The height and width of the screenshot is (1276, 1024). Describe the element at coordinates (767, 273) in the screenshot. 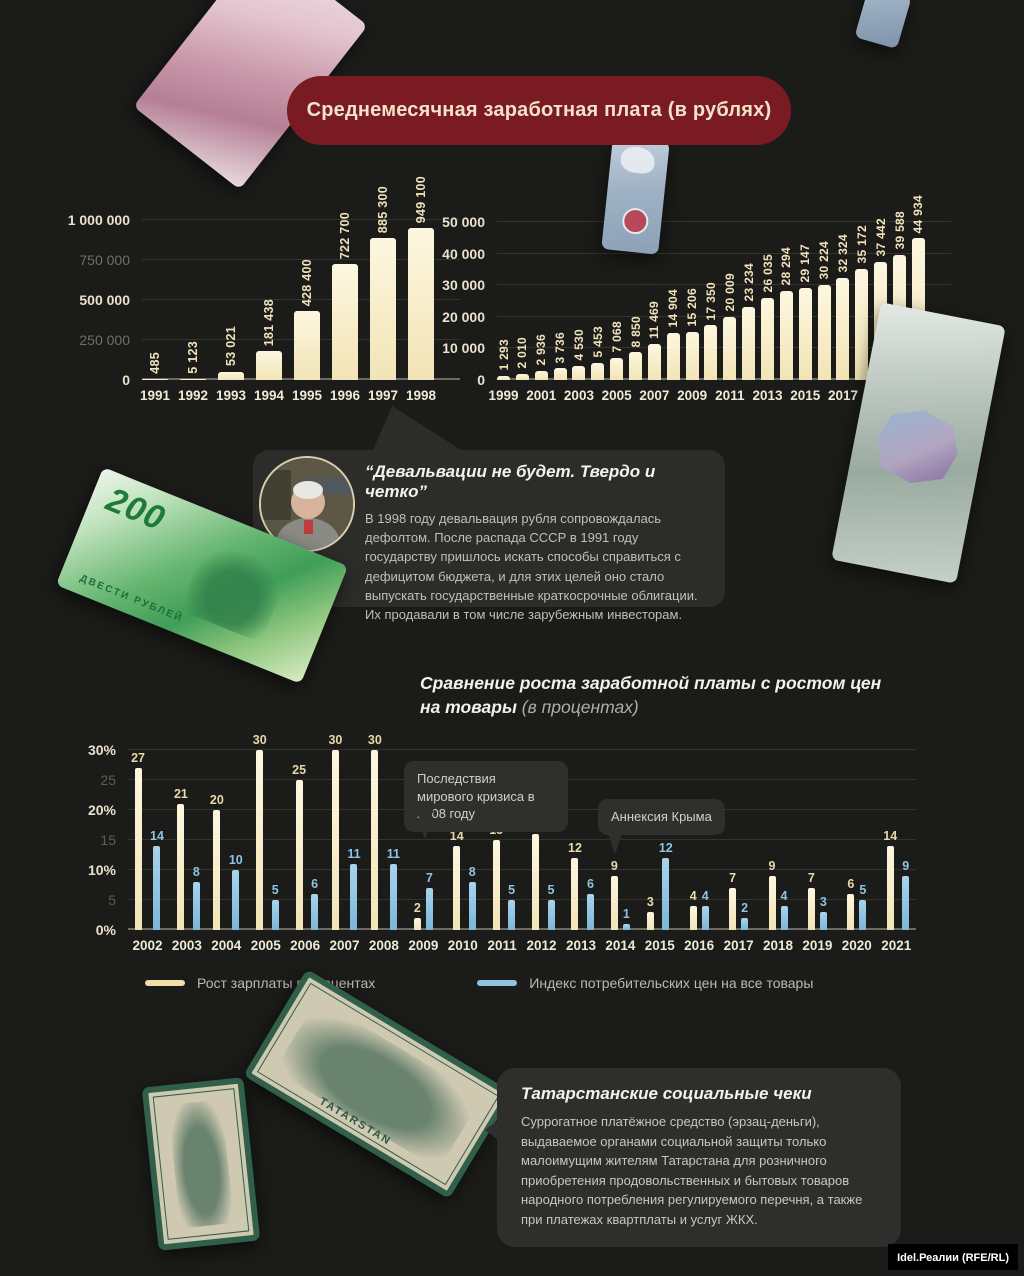

I see `bar-value-label: 26 035` at that location.